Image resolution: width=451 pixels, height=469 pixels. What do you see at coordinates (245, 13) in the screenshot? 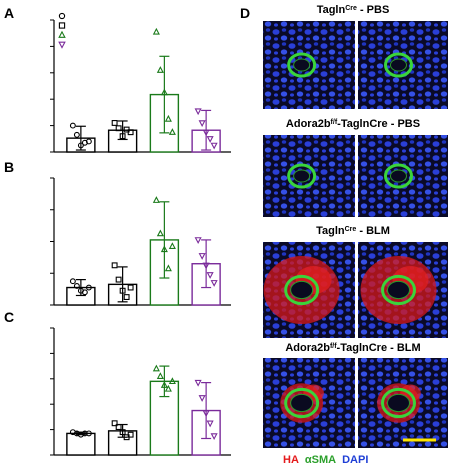
I see `panel-letter-d: D` at bounding box center [245, 13].